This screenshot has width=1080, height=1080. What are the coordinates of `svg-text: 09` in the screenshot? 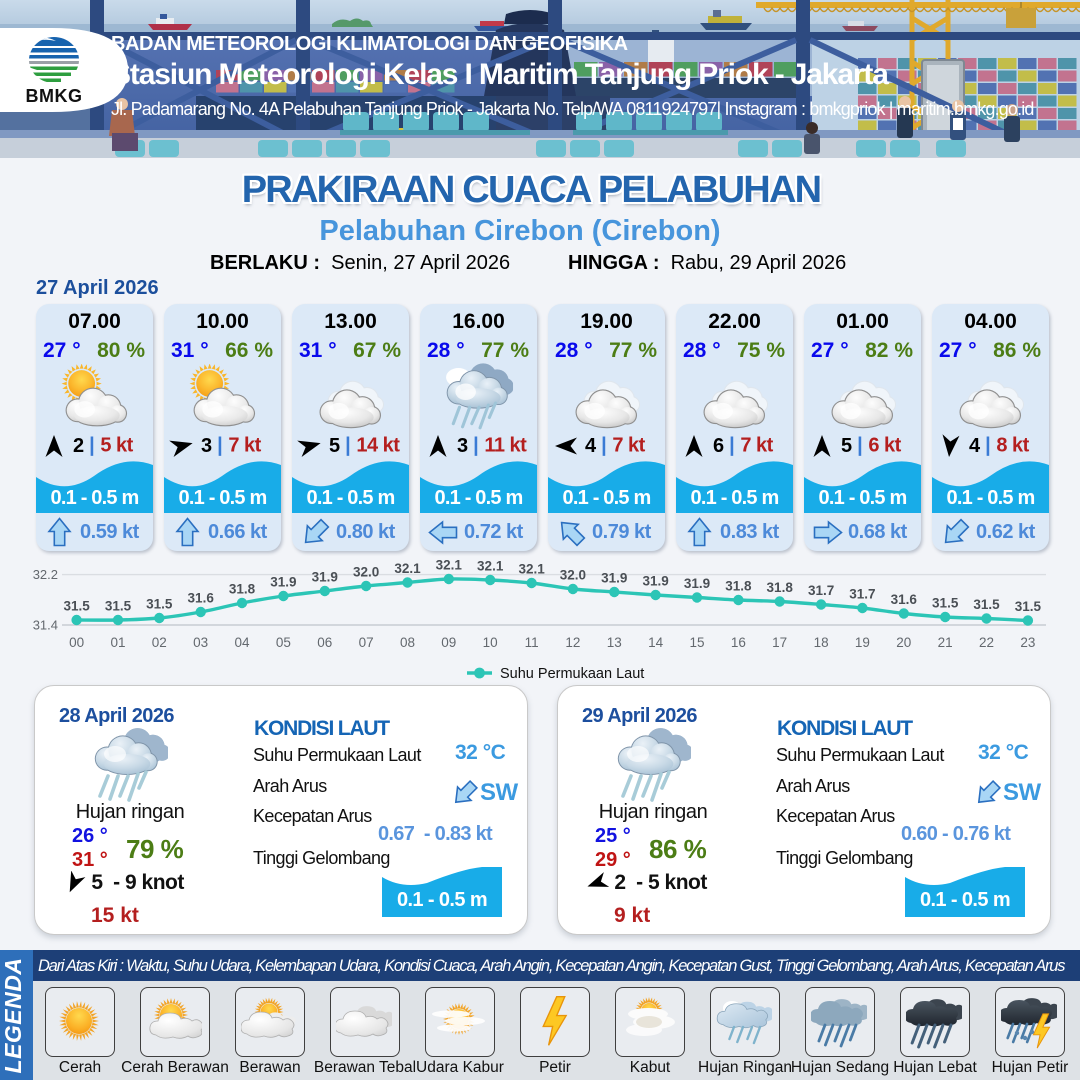 It's located at (448, 642).